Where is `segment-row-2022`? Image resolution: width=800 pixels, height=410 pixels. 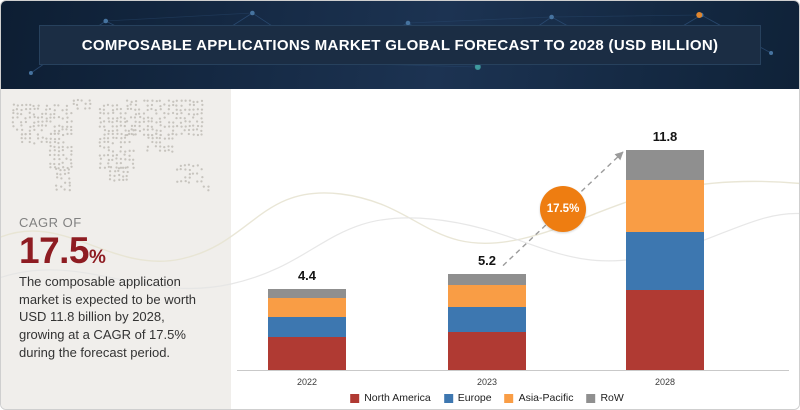 segment-row-2022 is located at coordinates (307, 293).